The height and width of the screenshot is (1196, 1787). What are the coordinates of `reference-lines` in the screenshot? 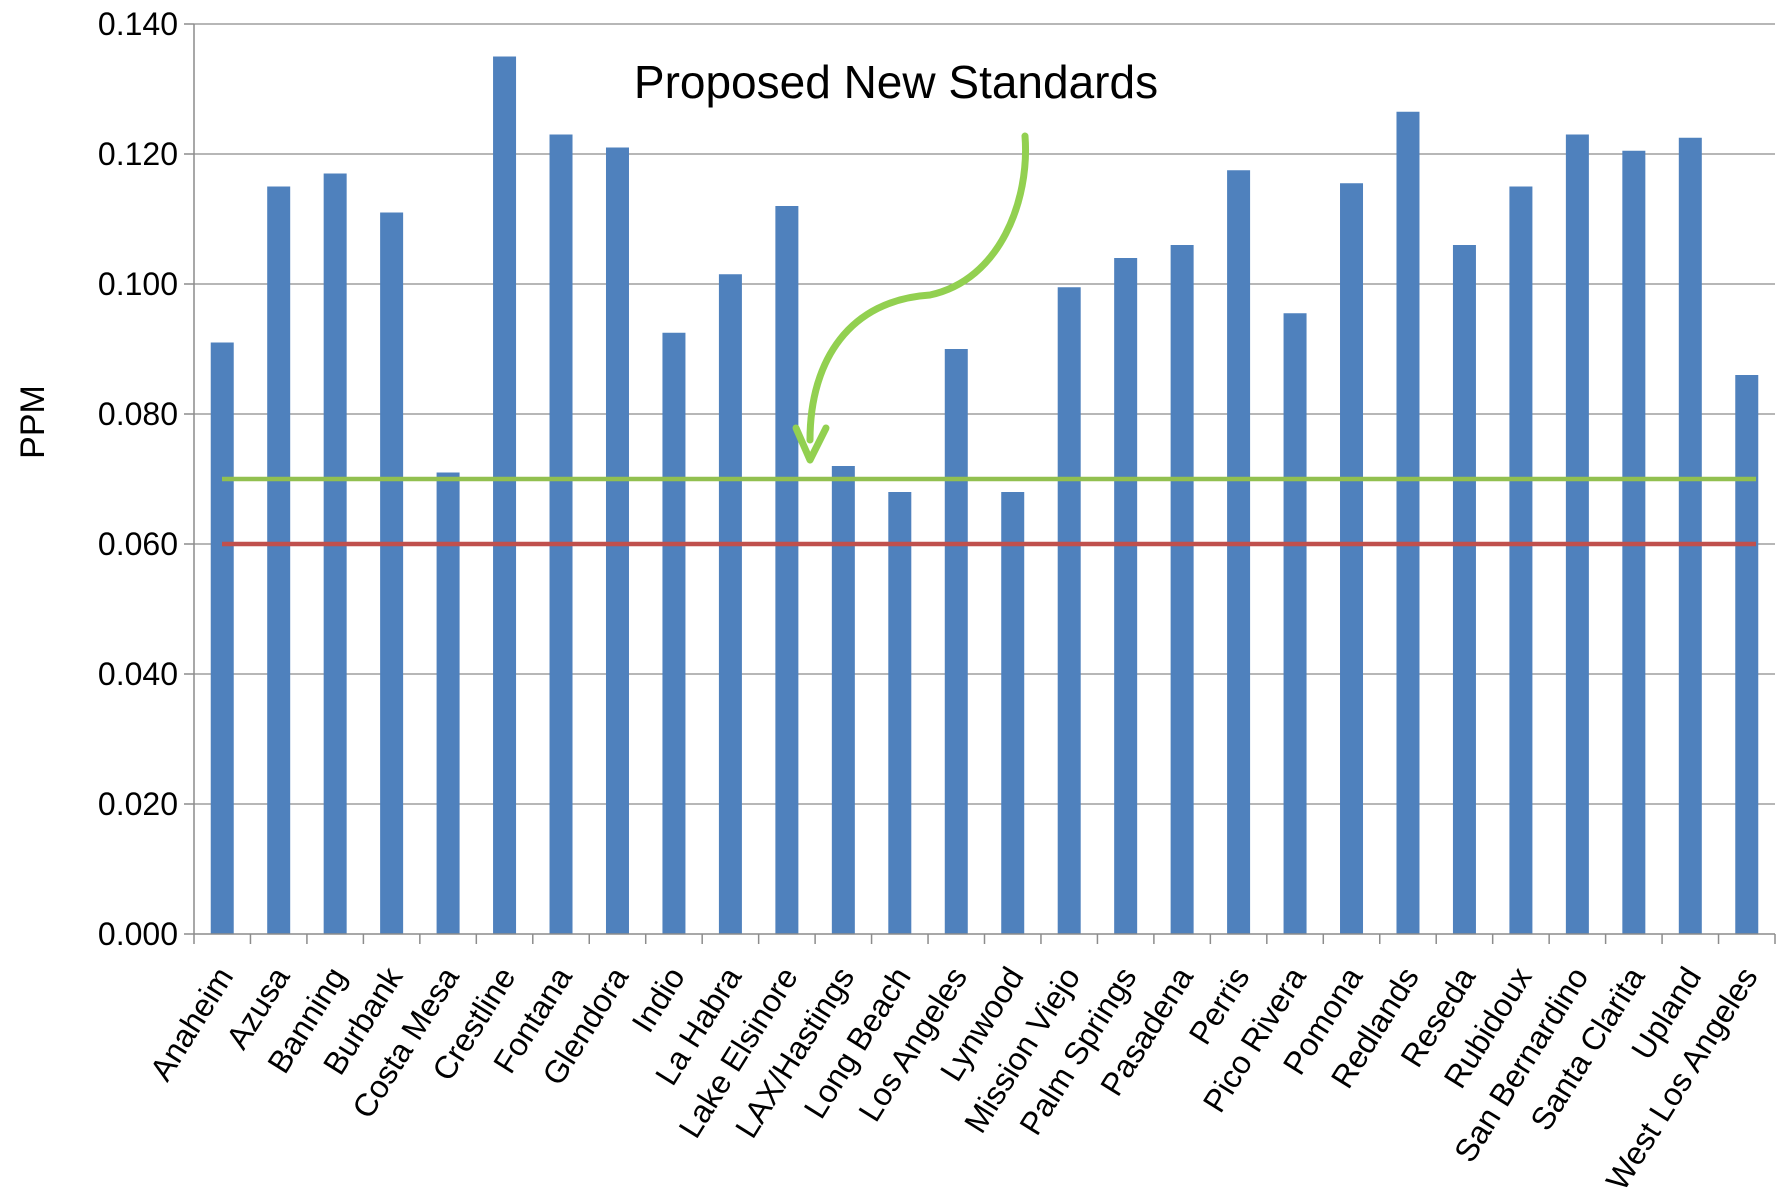 It's located at (989, 511).